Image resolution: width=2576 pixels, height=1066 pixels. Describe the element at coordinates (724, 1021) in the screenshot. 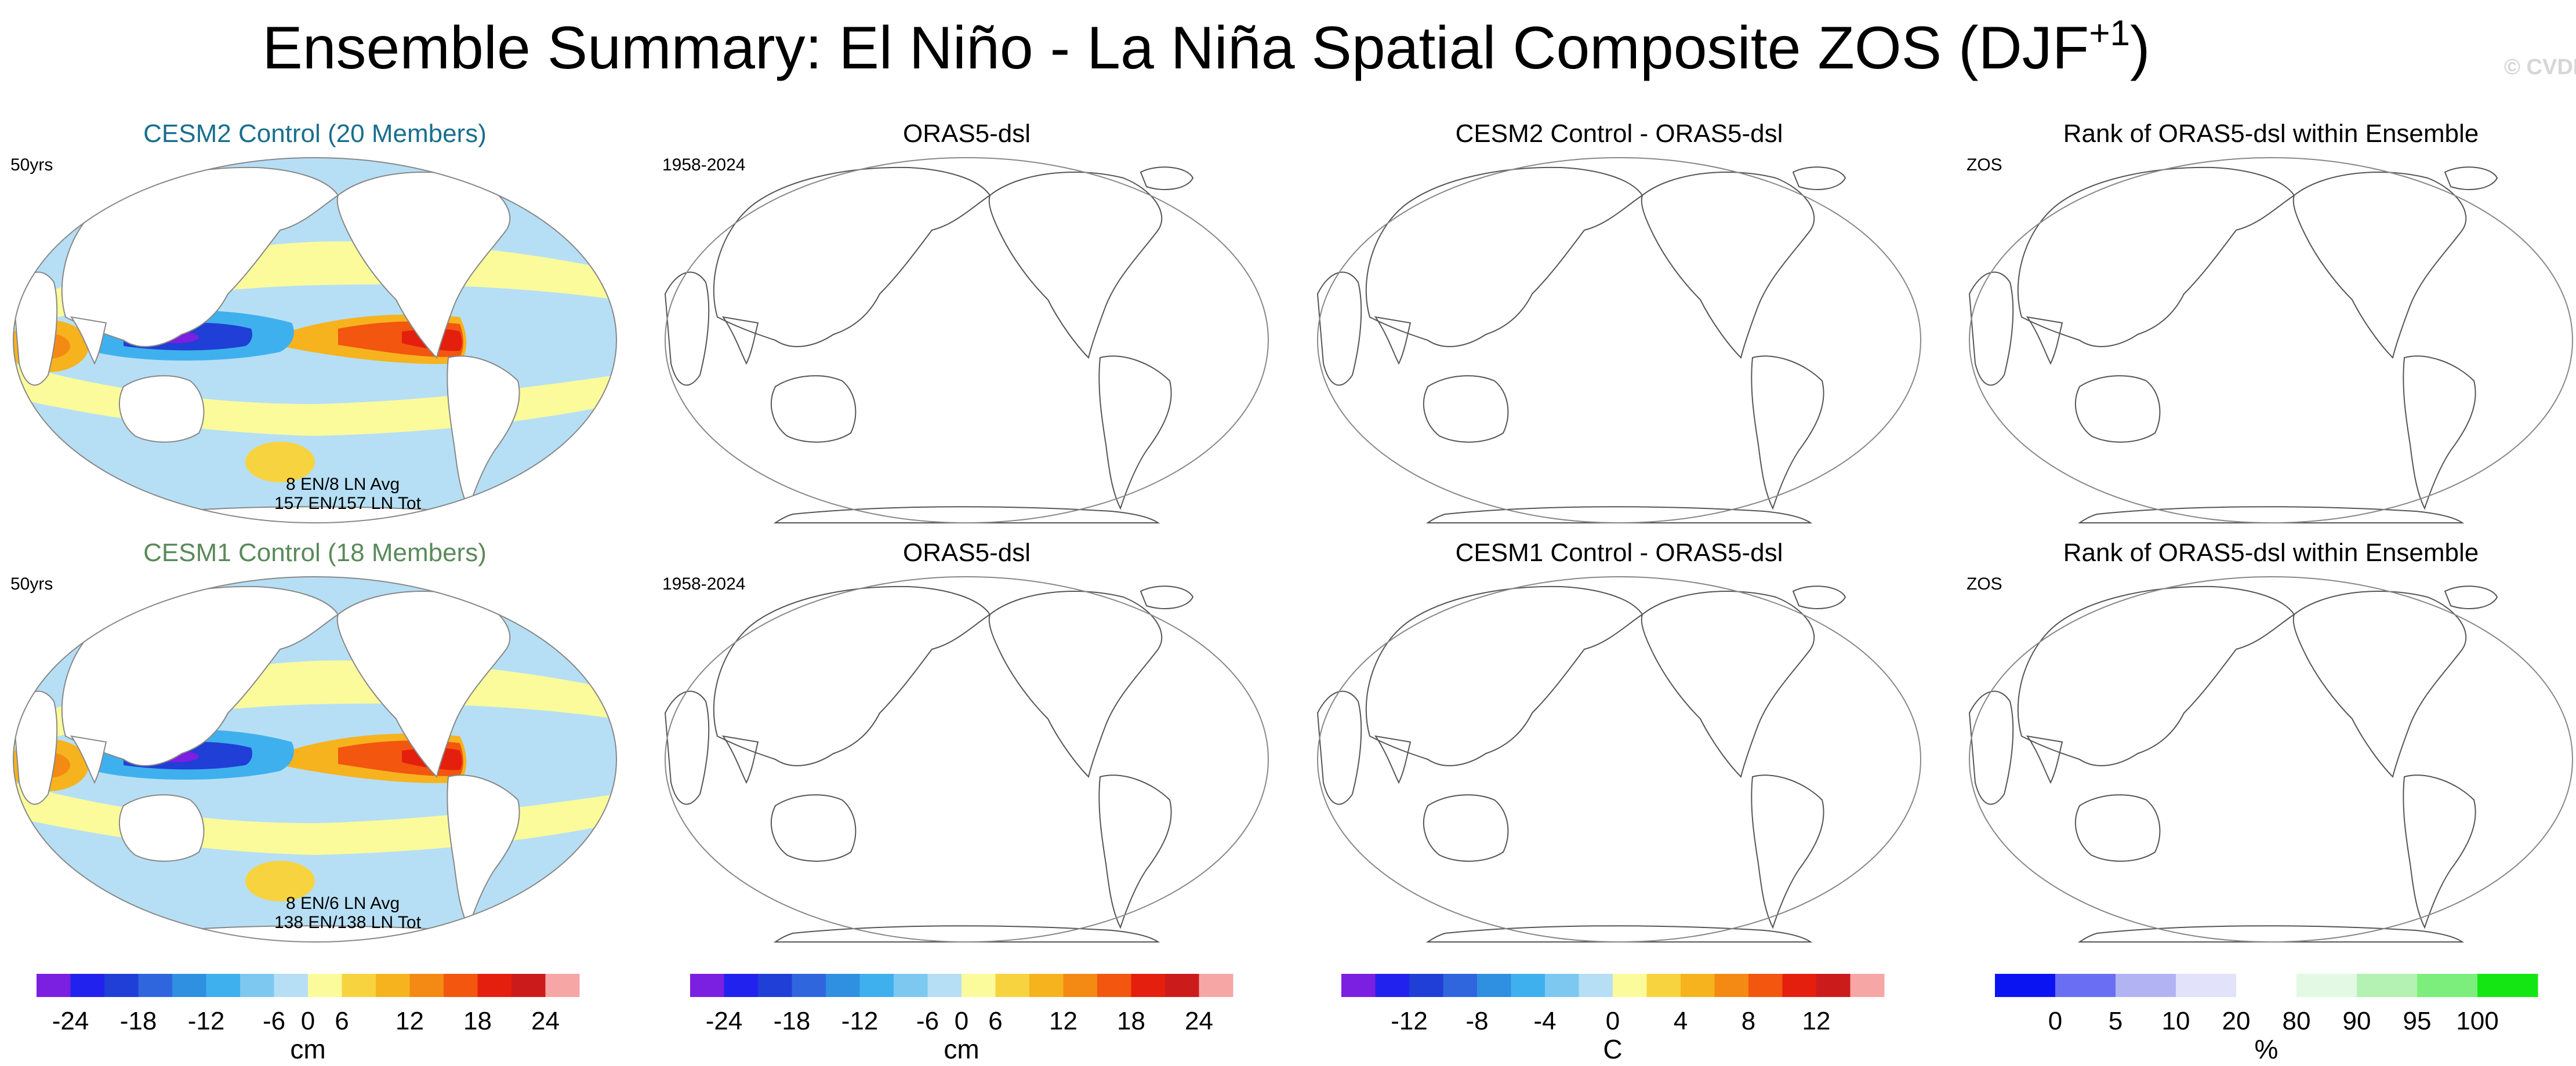

I see `colorbar-tick: -24` at that location.